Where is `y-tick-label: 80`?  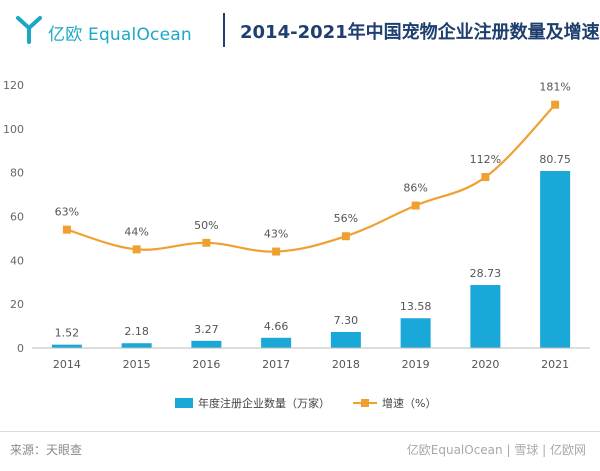 y-tick-label: 80 is located at coordinates (17, 173).